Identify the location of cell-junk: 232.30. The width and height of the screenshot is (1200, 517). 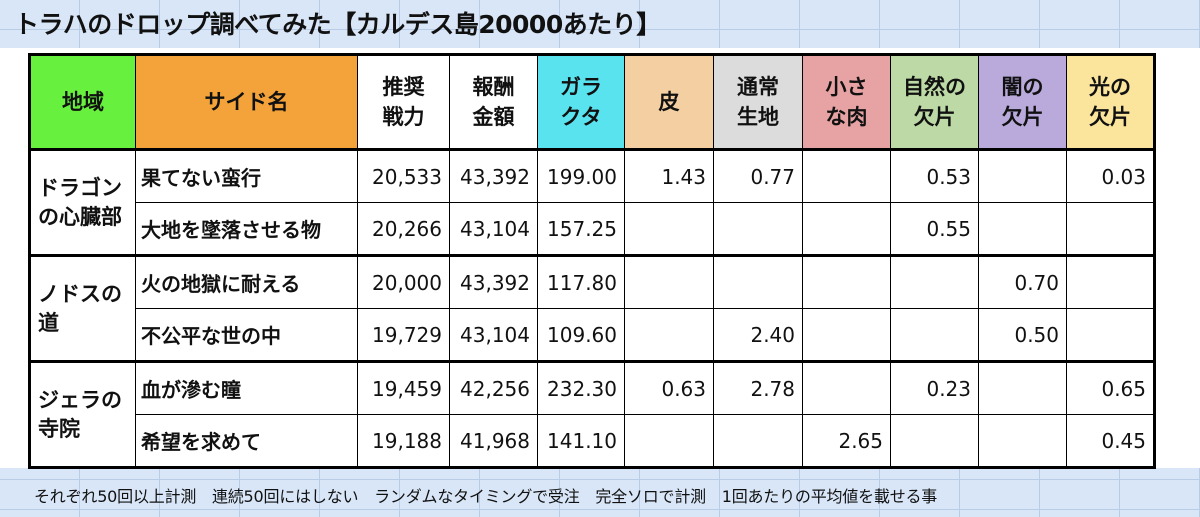
(581, 387).